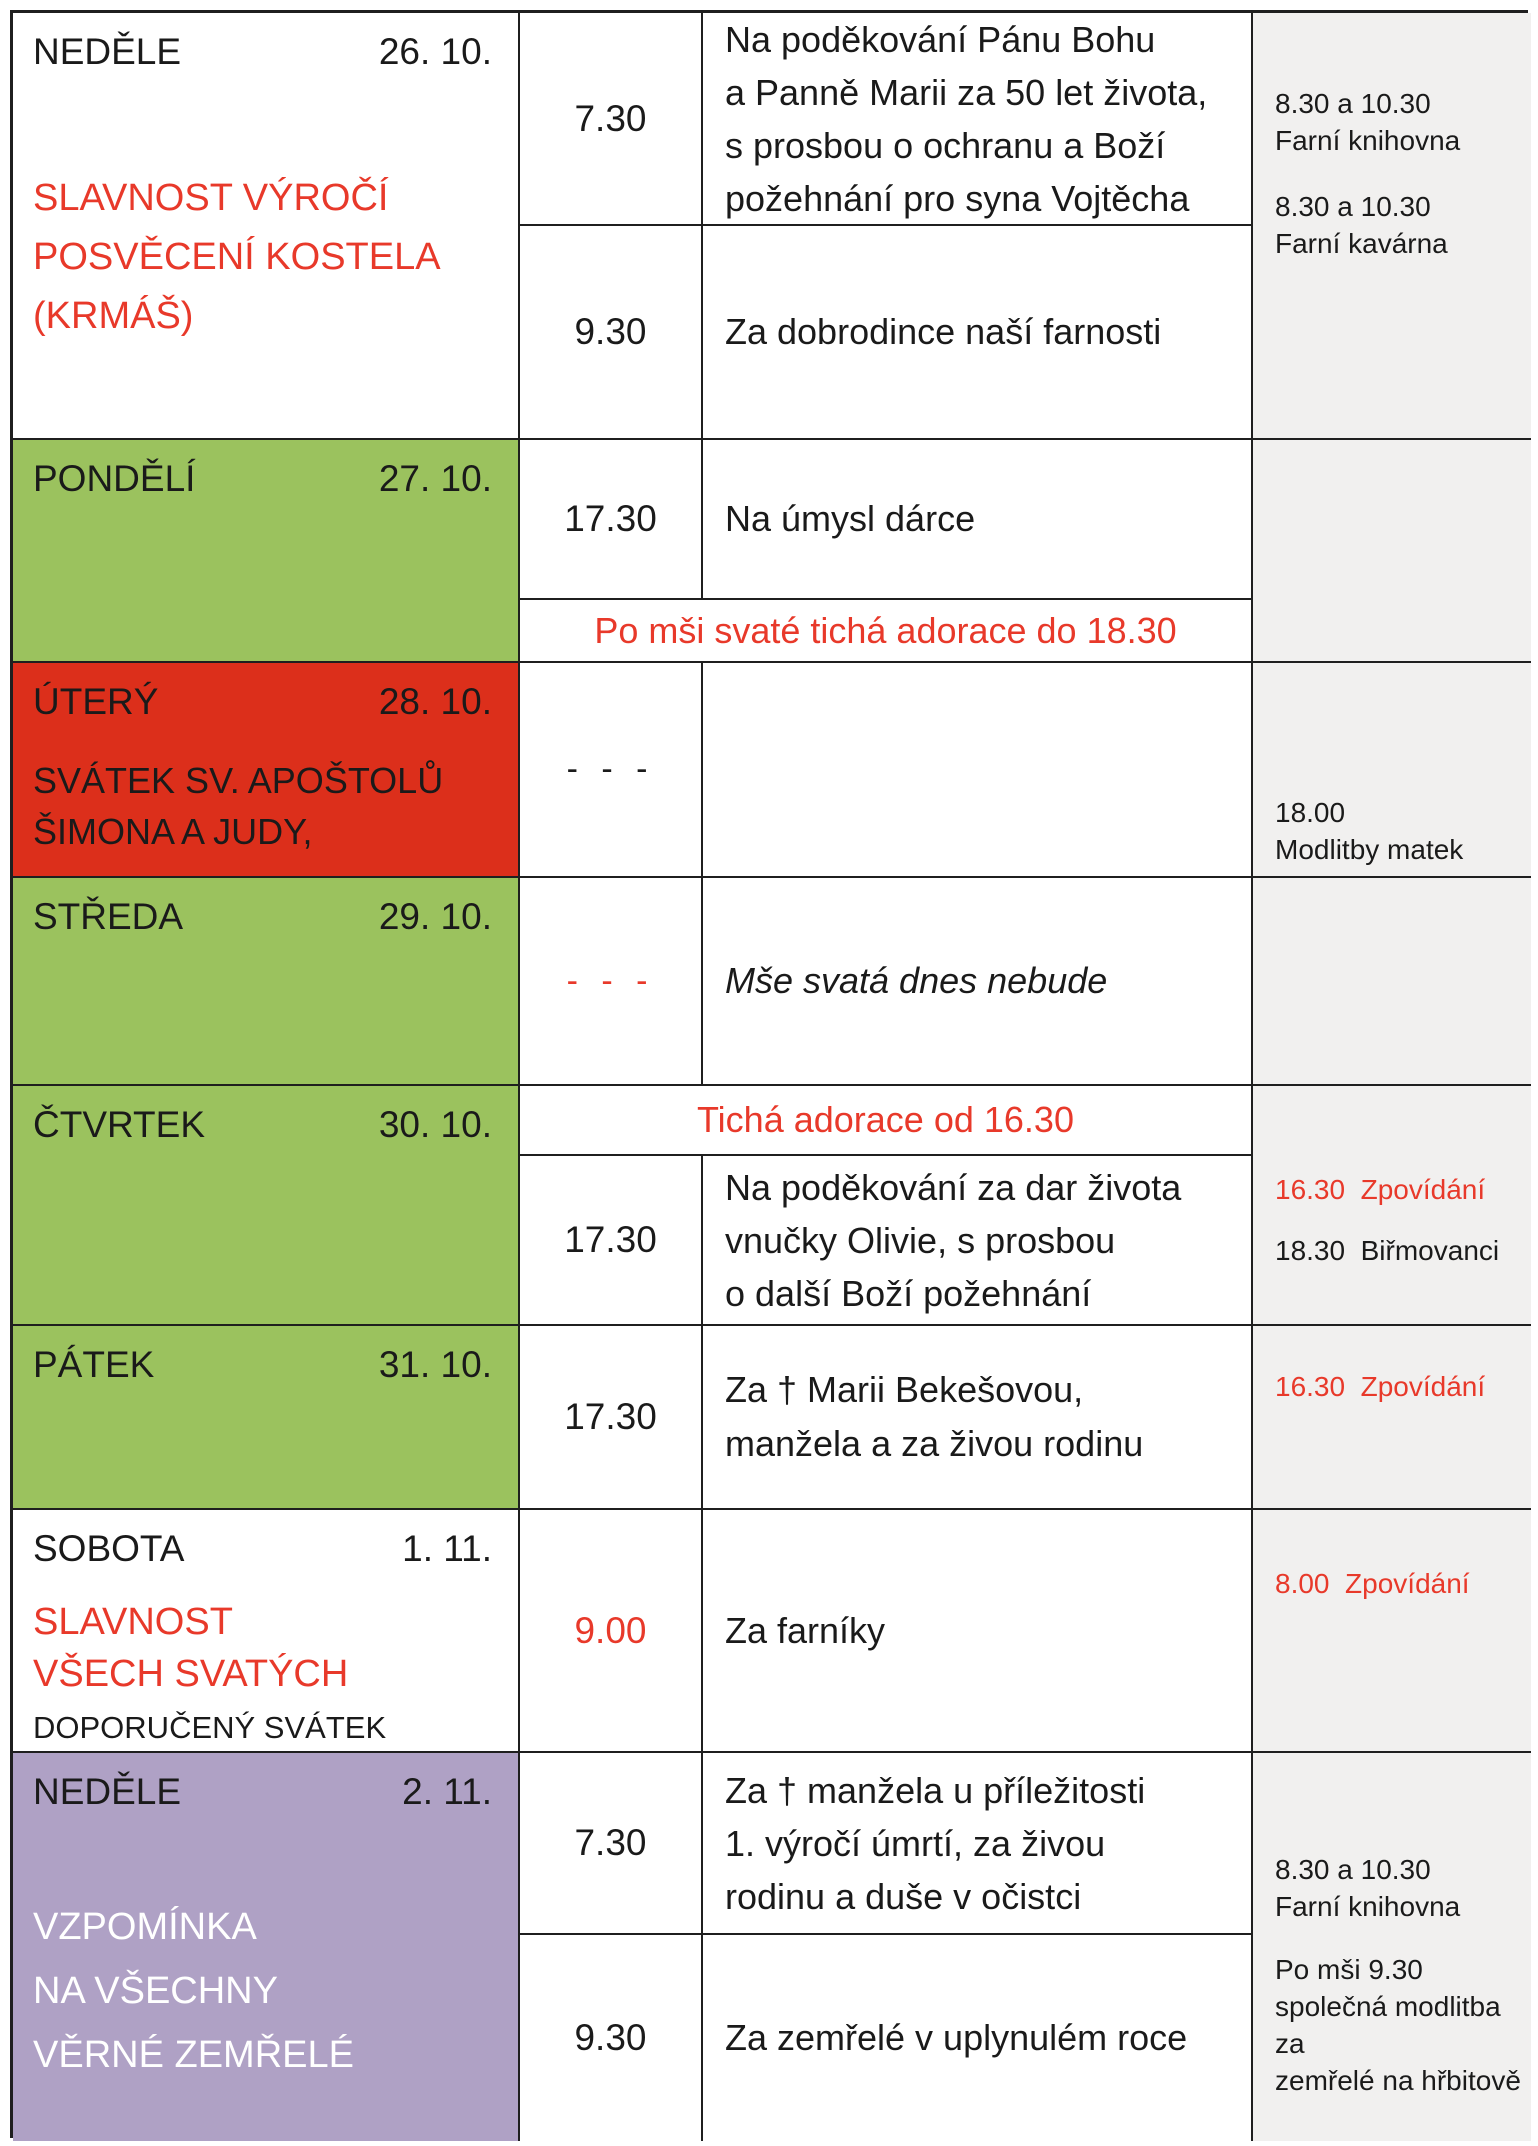 This screenshot has width=1538, height=2146. I want to click on mass-intention: Za zemřelé v uplynulém roce, so click(956, 2037).